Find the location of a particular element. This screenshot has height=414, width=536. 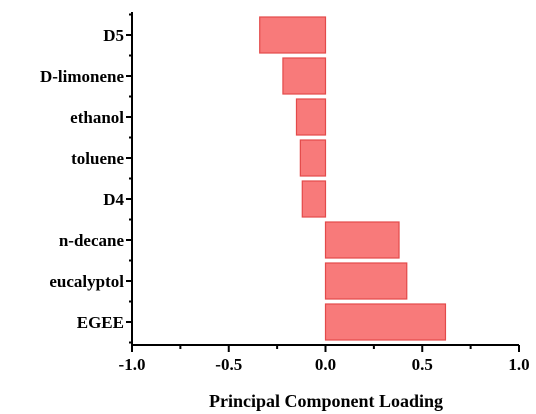

bar-d5 is located at coordinates (293, 35).